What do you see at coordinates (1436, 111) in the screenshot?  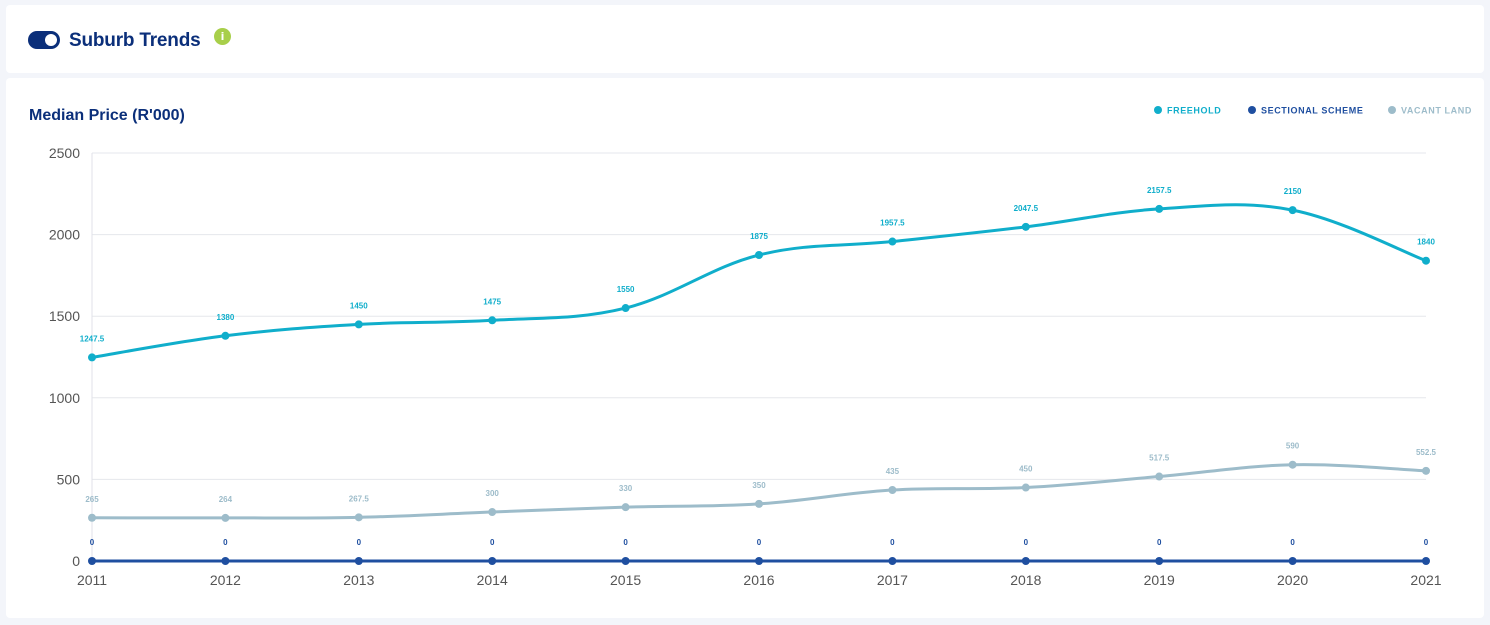 I see `legend-label-2: VACANT LAND` at bounding box center [1436, 111].